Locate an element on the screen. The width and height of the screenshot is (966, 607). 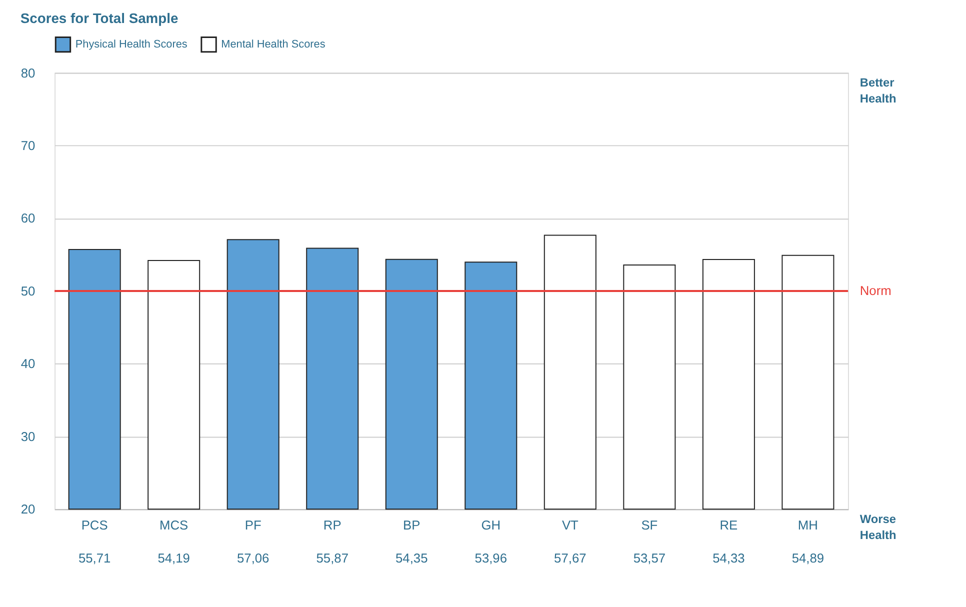
data-label: 54,35 is located at coordinates (412, 558).